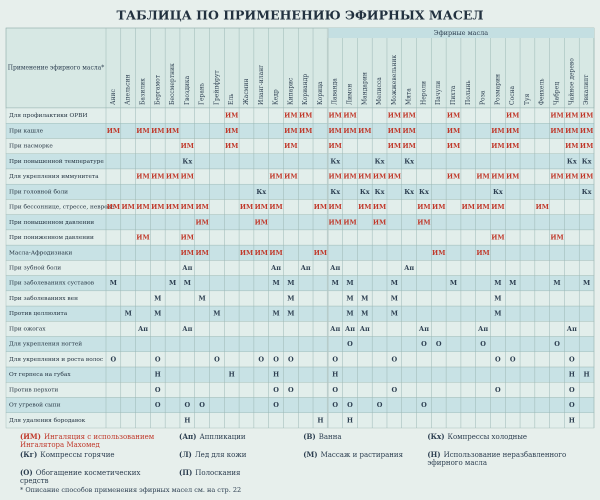 This screenshot has width=600, height=500. Describe the element at coordinates (30, 436) in the screenshot. I see `legend-code: (ИМ)` at that location.